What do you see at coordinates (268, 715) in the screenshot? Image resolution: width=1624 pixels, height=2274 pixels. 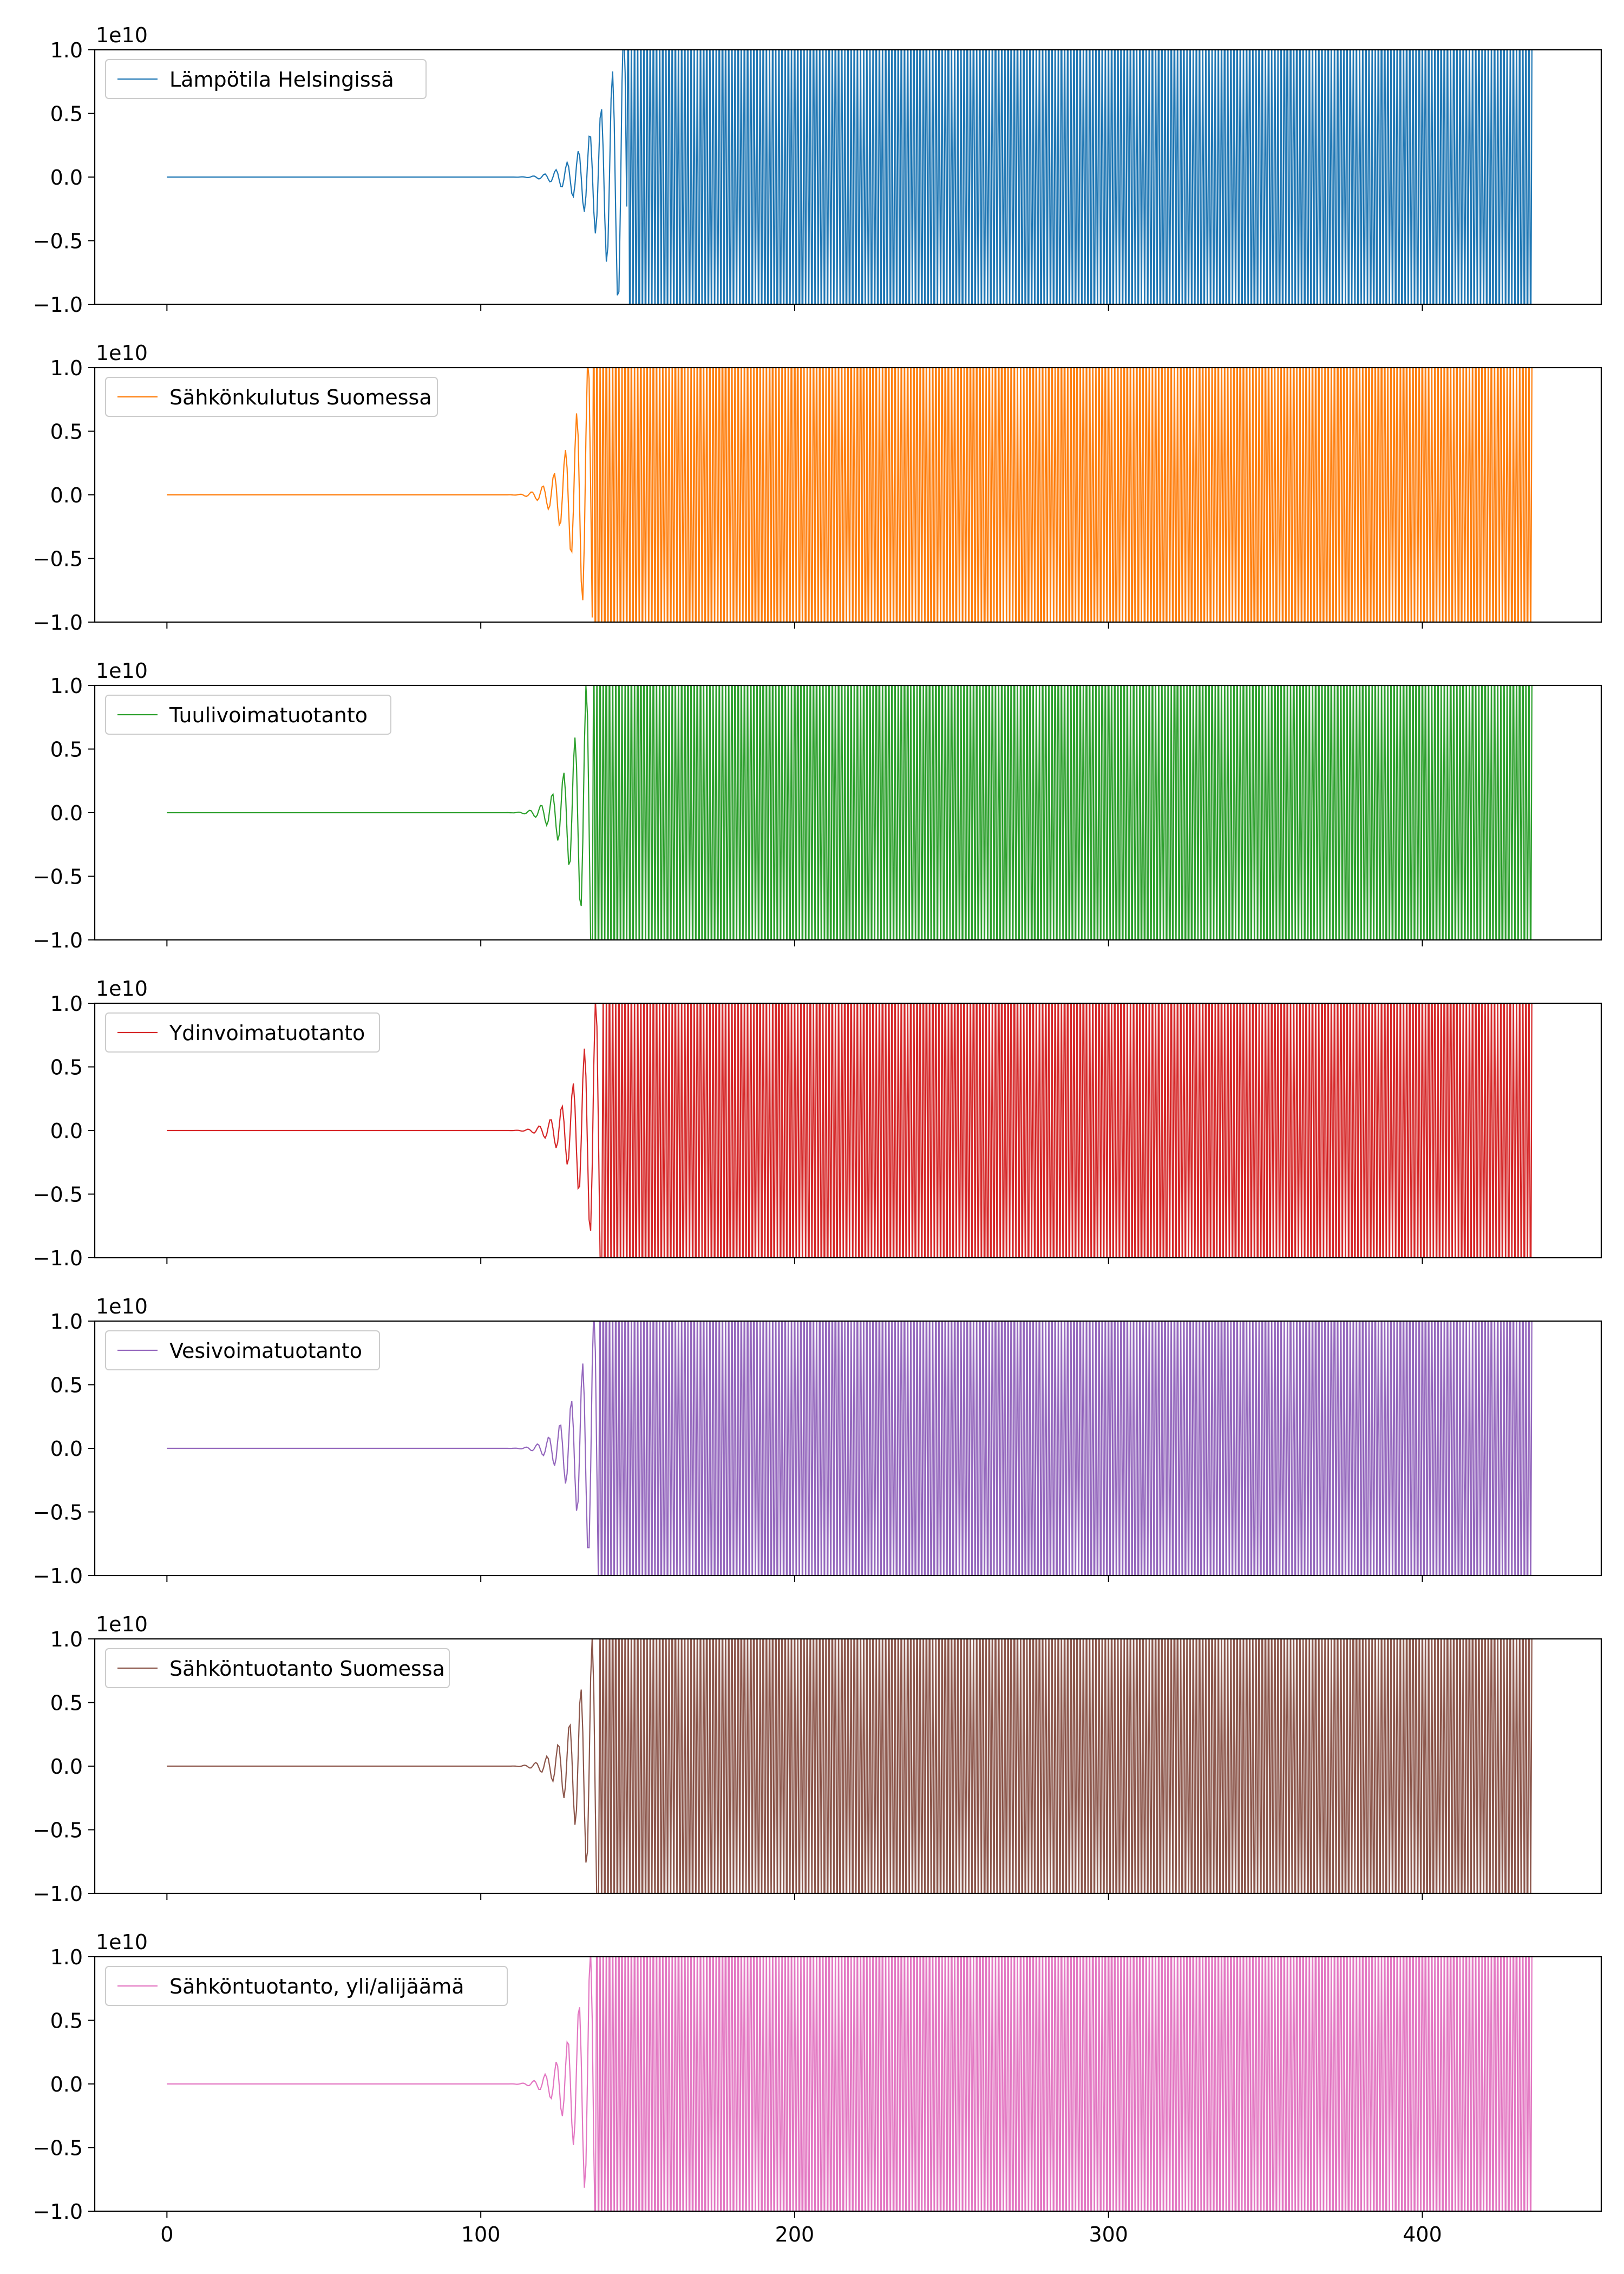 I see `legend-label: Tuulivoimatuotanto` at bounding box center [268, 715].